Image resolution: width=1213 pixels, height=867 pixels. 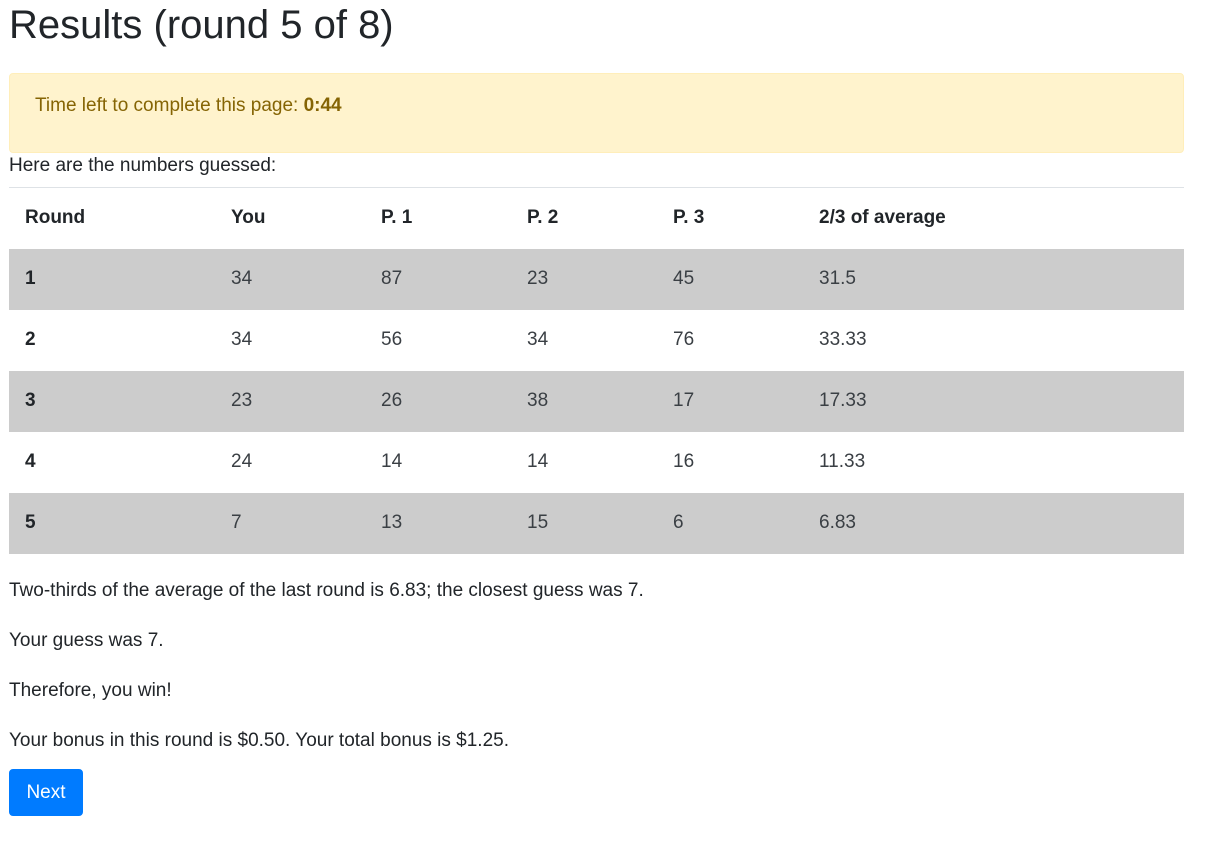 What do you see at coordinates (689, 218) in the screenshot?
I see `header-p3: P. 3` at bounding box center [689, 218].